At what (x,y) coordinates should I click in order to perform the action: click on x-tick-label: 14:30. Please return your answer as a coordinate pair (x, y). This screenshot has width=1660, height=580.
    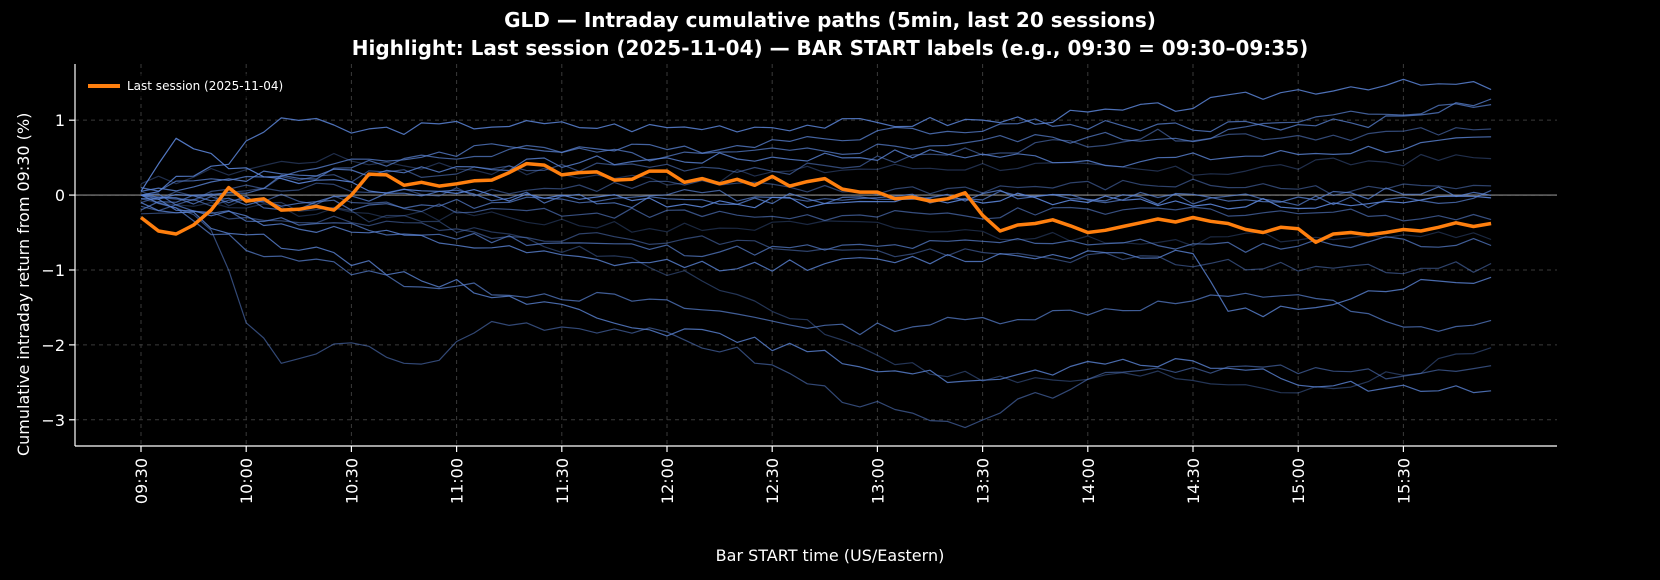
    Looking at the image, I should click on (1193, 481).